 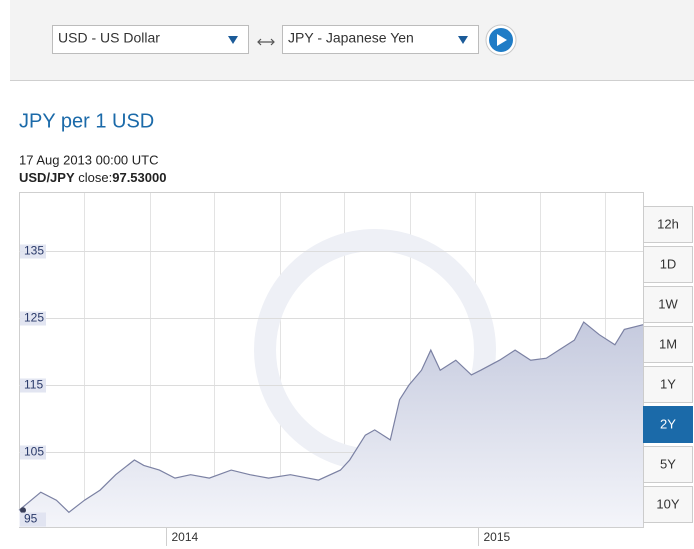 What do you see at coordinates (351, 38) in the screenshot?
I see `to-currency: JPY - Japanese Yen` at bounding box center [351, 38].